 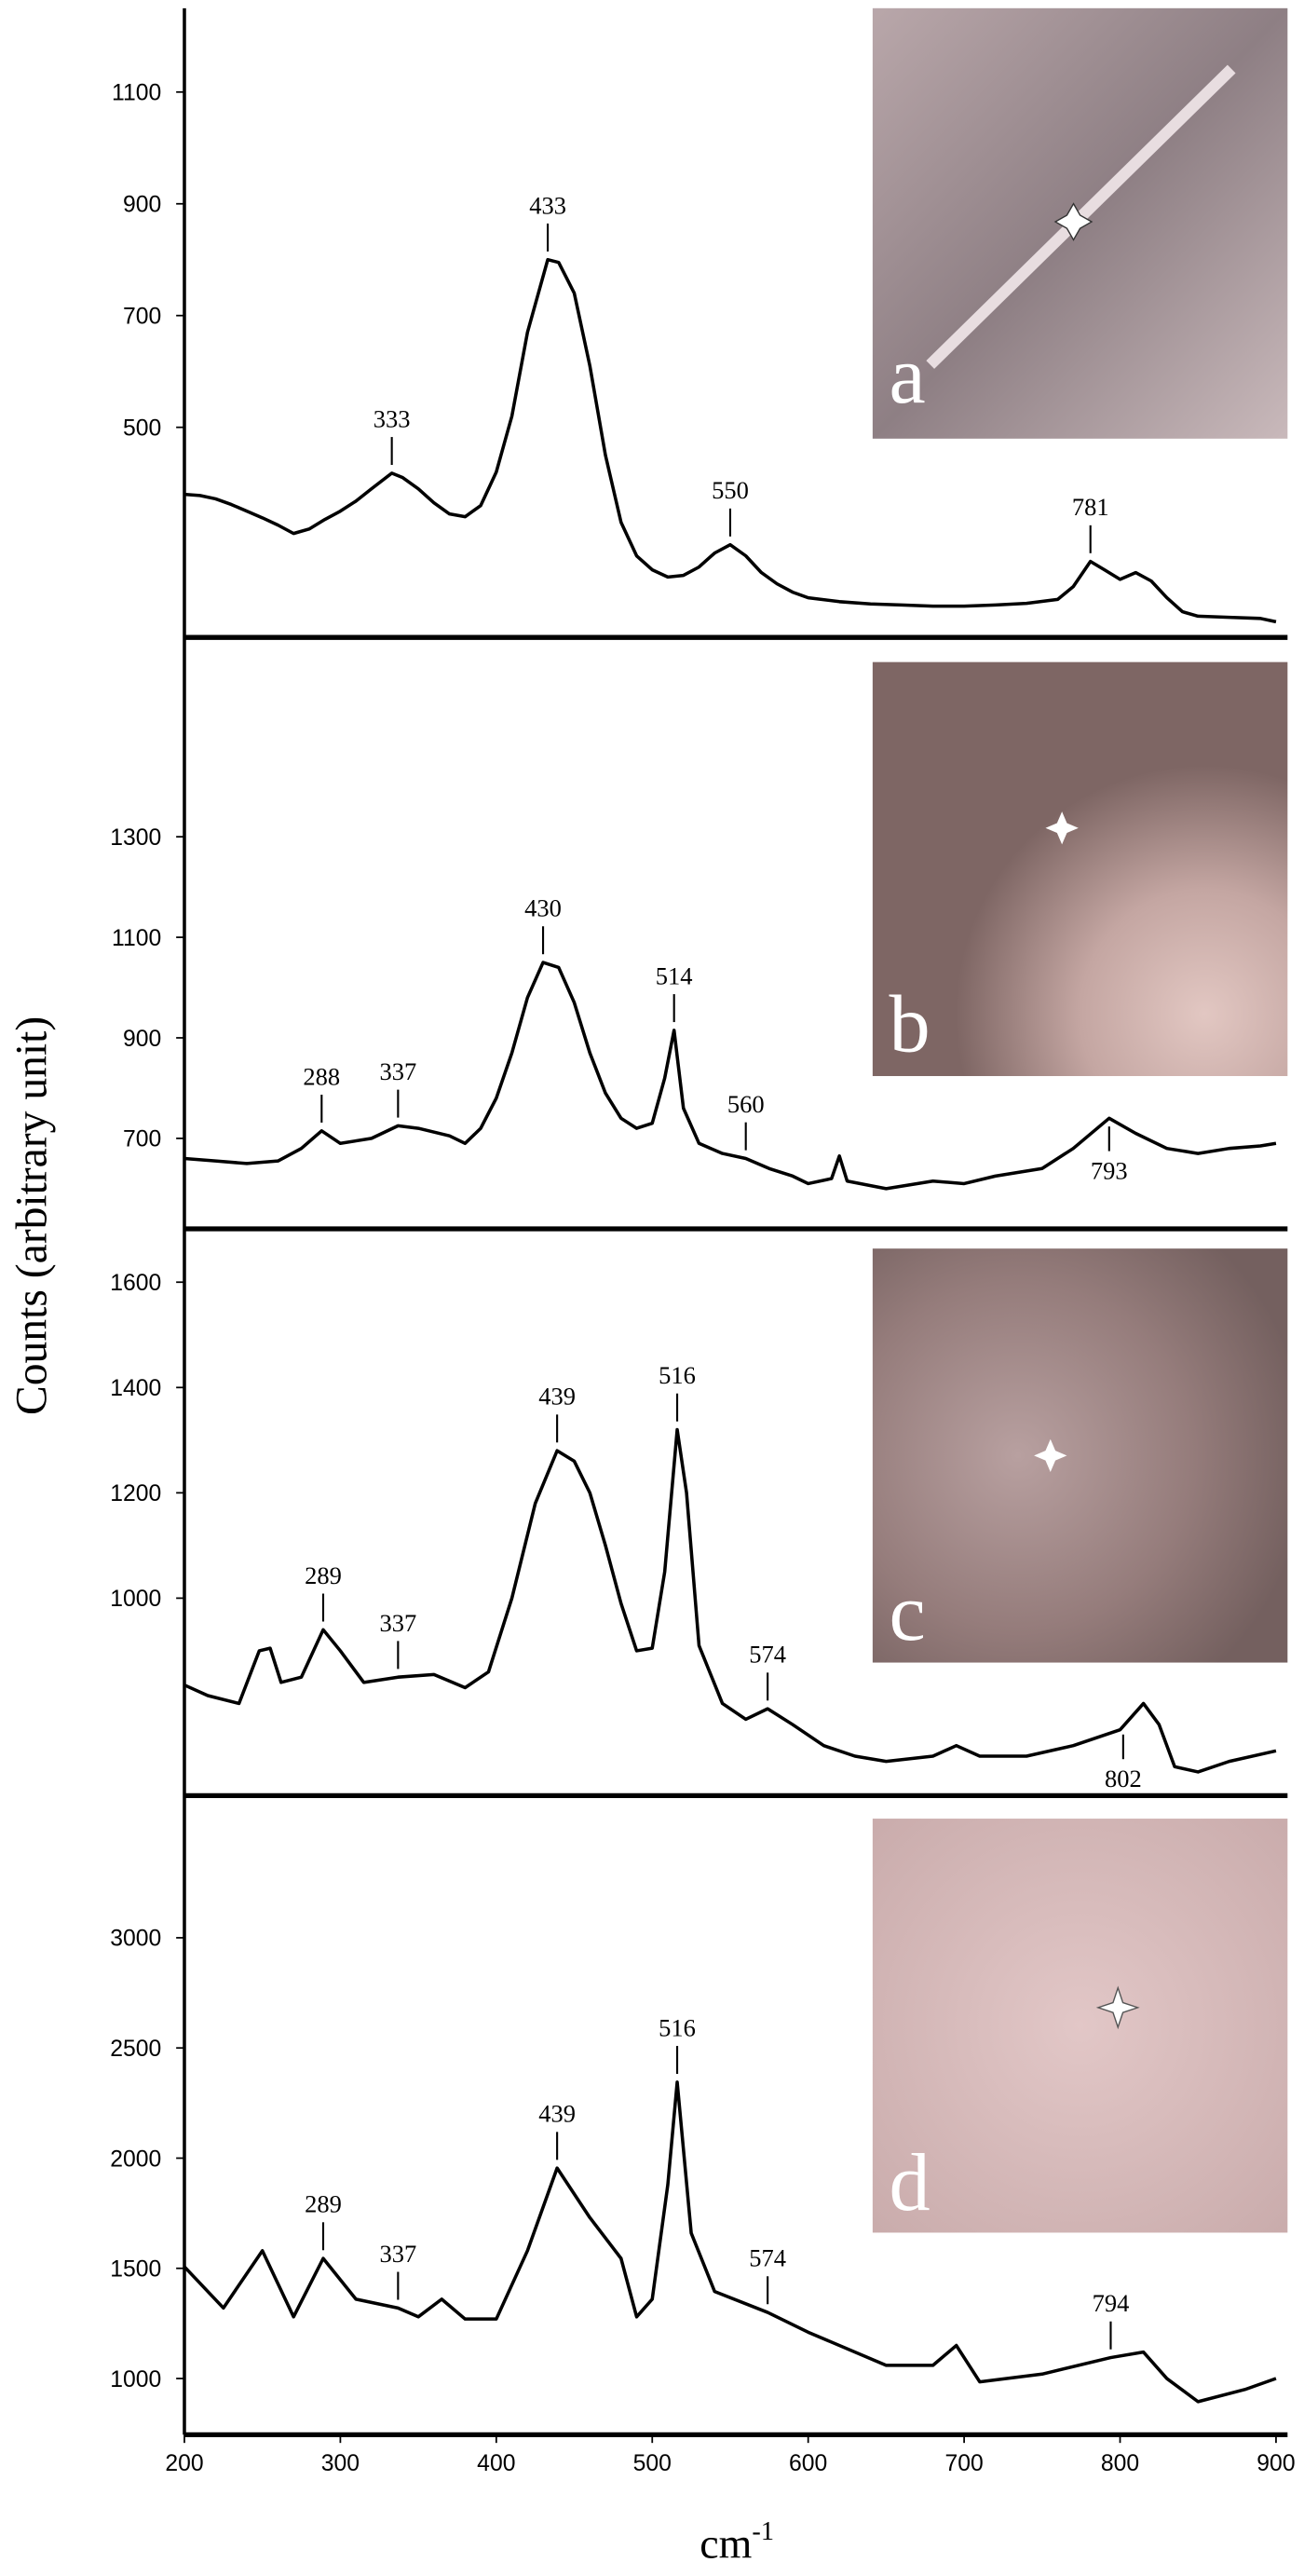 I want to click on x-tick-label: 400, so click(x=496, y=2463).